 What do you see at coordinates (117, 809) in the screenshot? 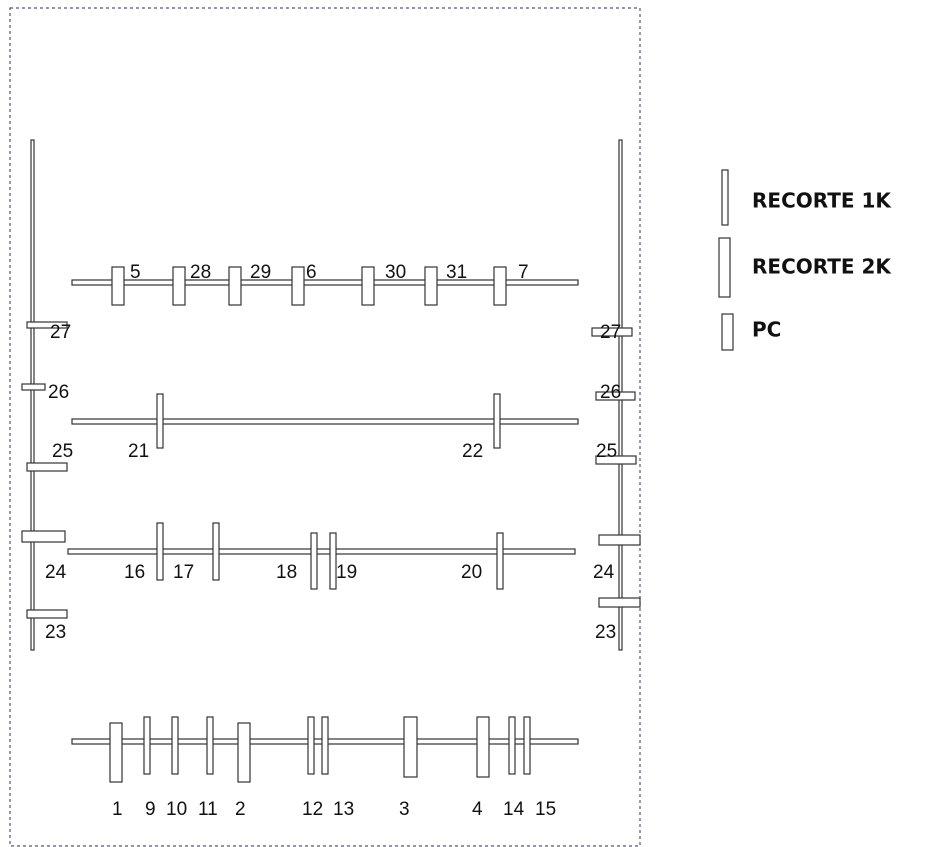
I see `piece-label: 1` at bounding box center [117, 809].